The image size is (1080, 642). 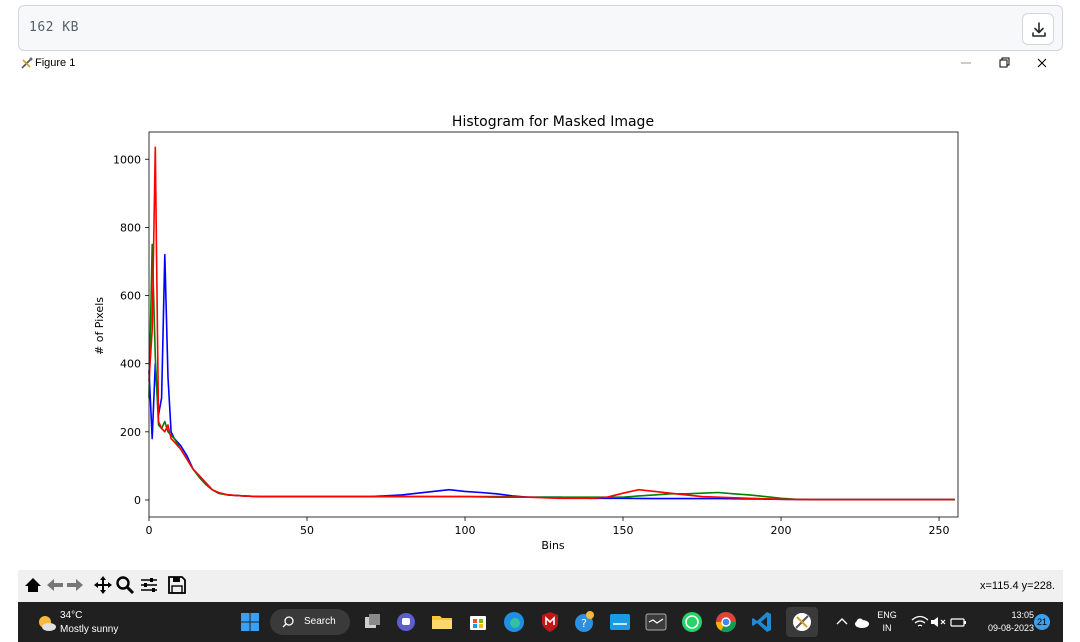 I want to click on mcafee-icon, so click(x=550, y=622).